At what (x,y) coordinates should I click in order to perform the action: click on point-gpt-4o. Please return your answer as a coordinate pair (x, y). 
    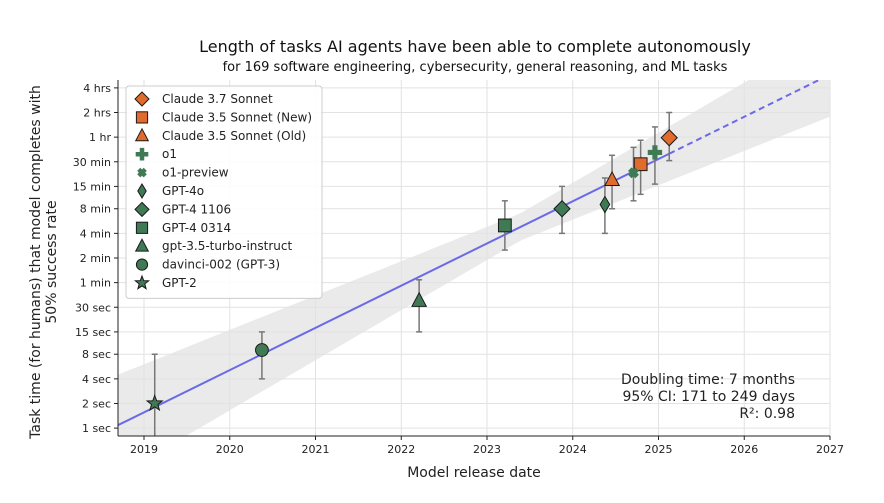
    Looking at the image, I should click on (605, 204).